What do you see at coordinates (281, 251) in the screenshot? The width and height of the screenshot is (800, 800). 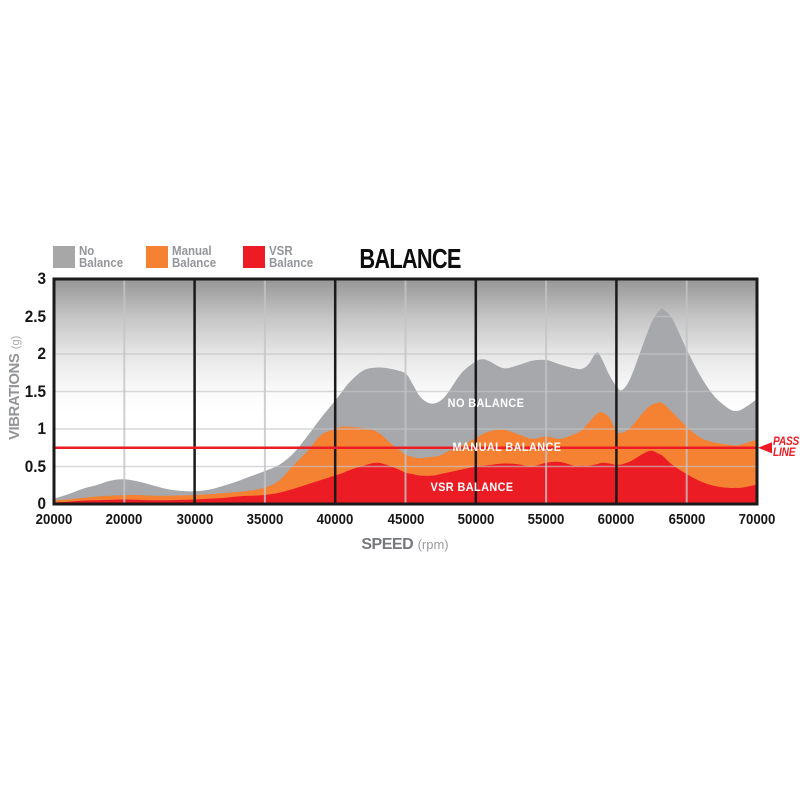 I see `legend-label-line: VSR` at bounding box center [281, 251].